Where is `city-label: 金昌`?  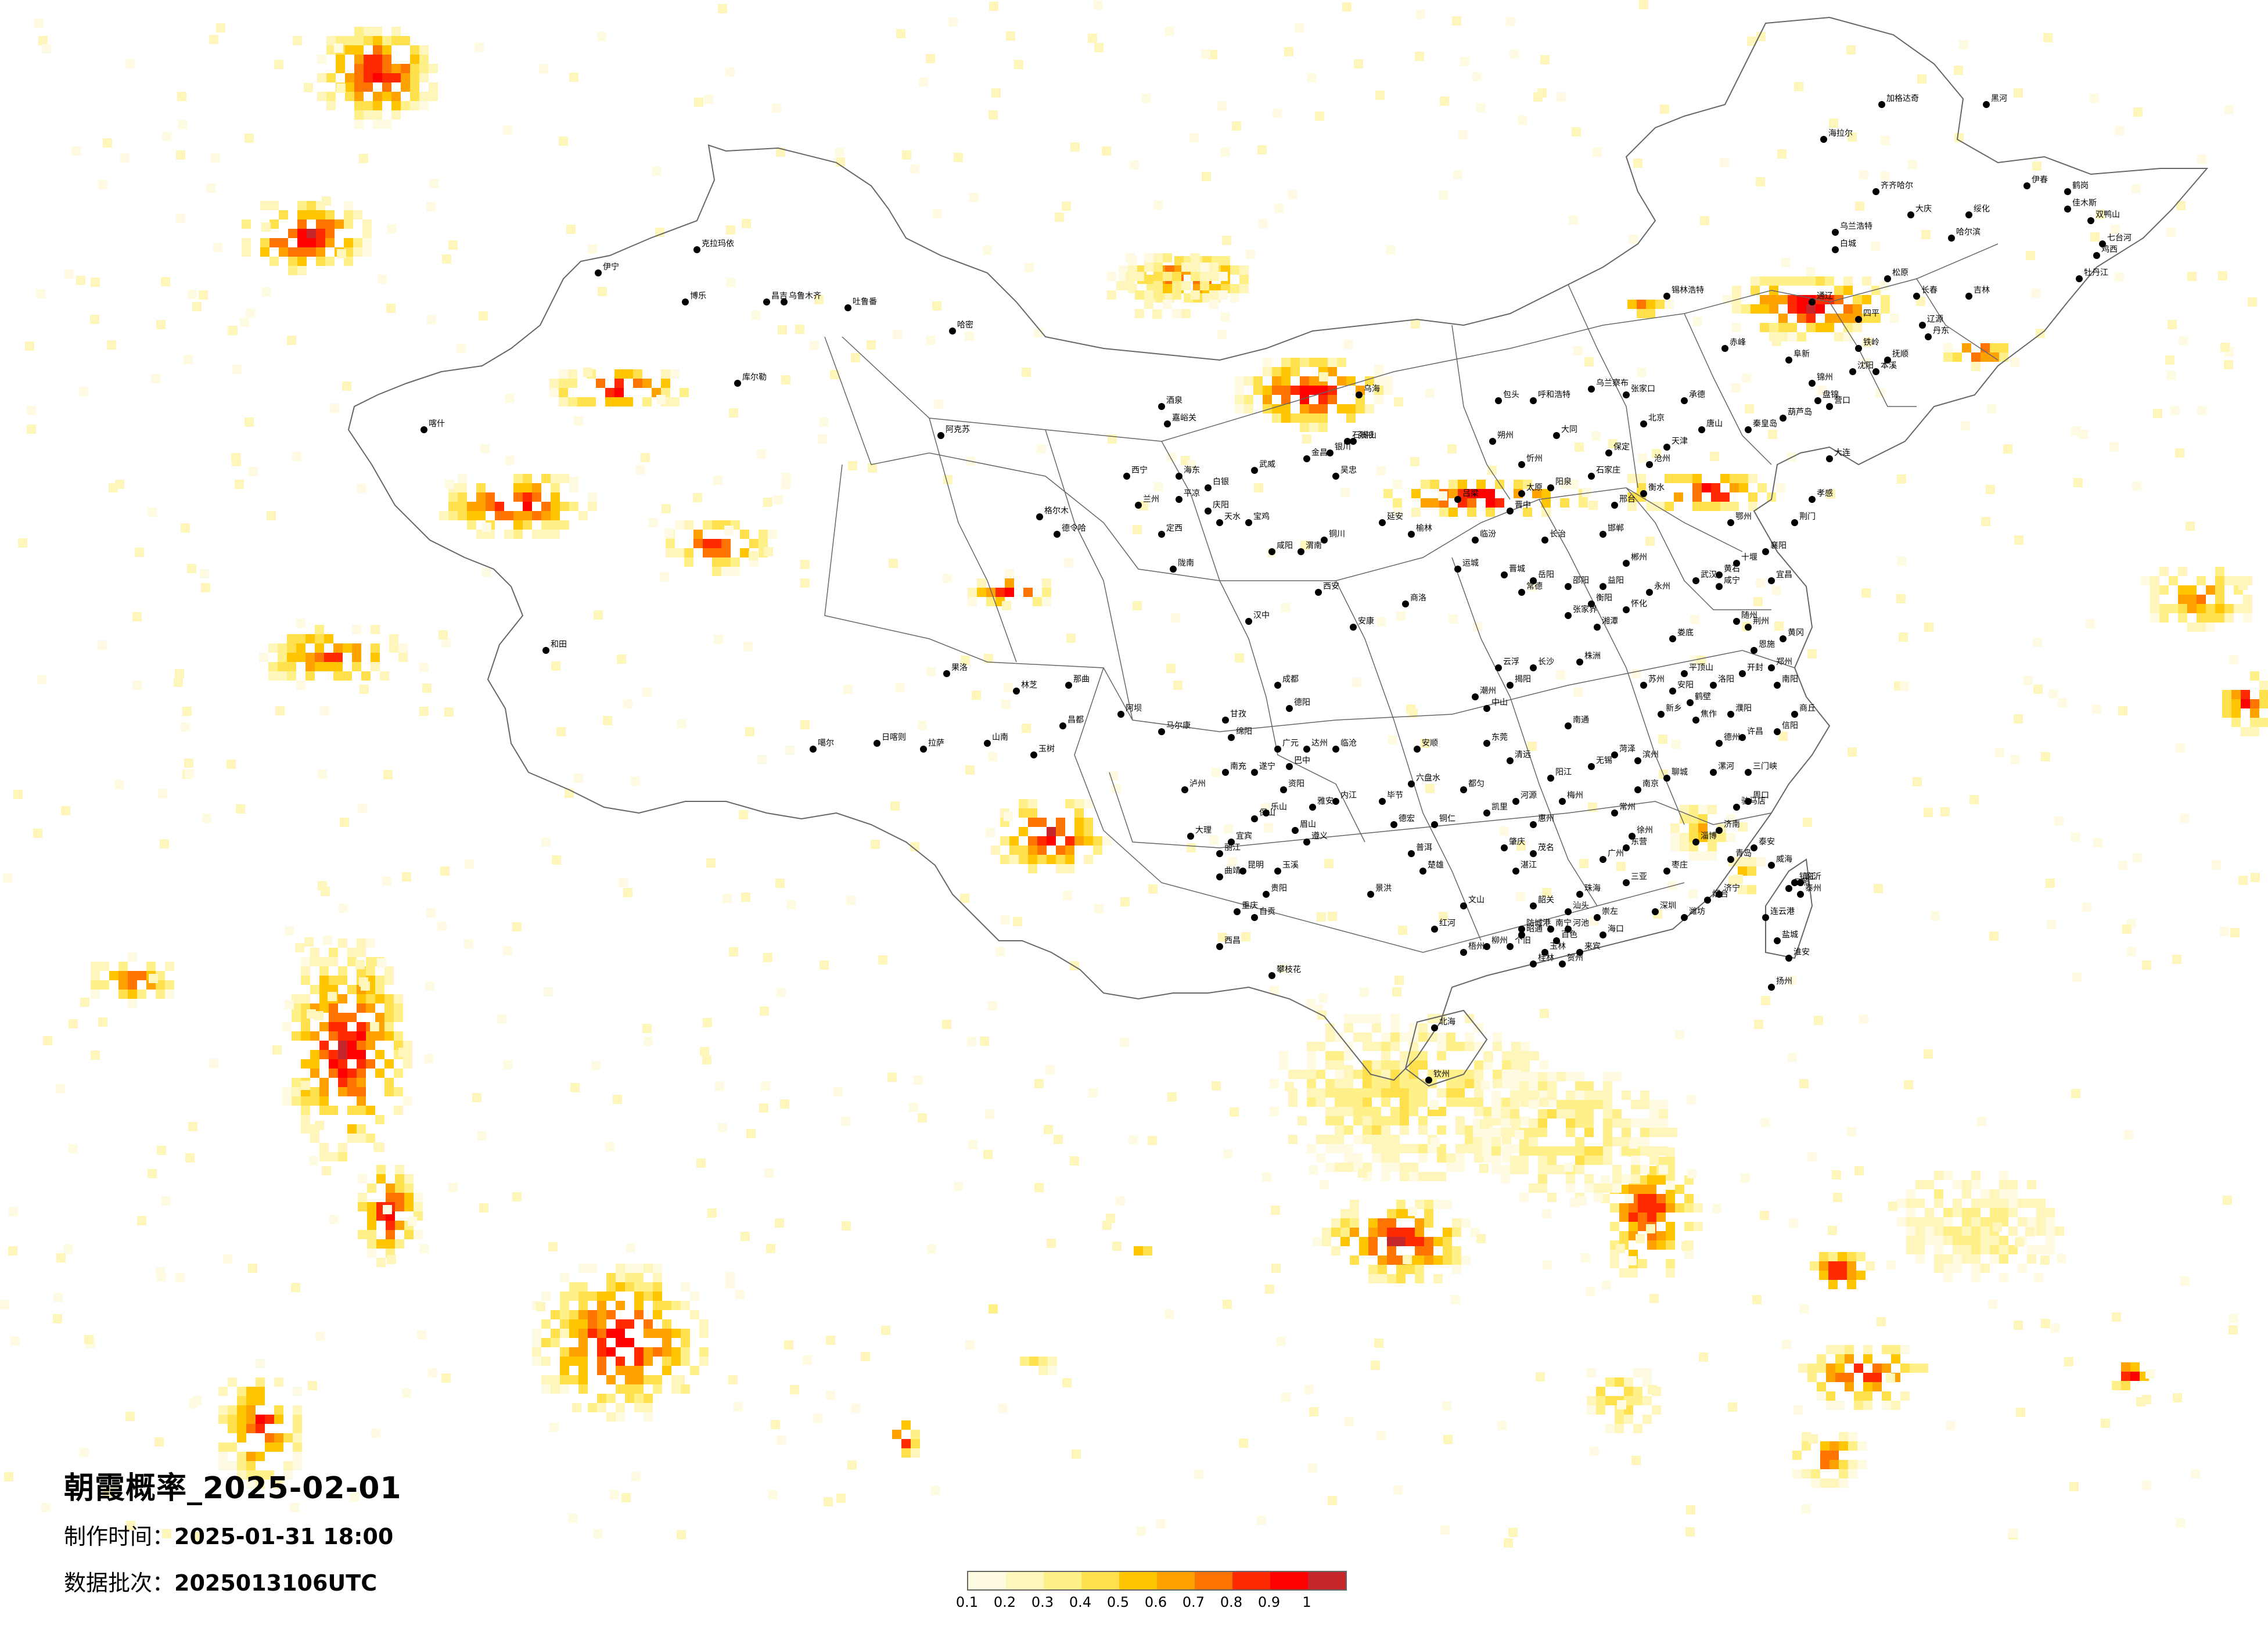 city-label: 金昌 is located at coordinates (1319, 453).